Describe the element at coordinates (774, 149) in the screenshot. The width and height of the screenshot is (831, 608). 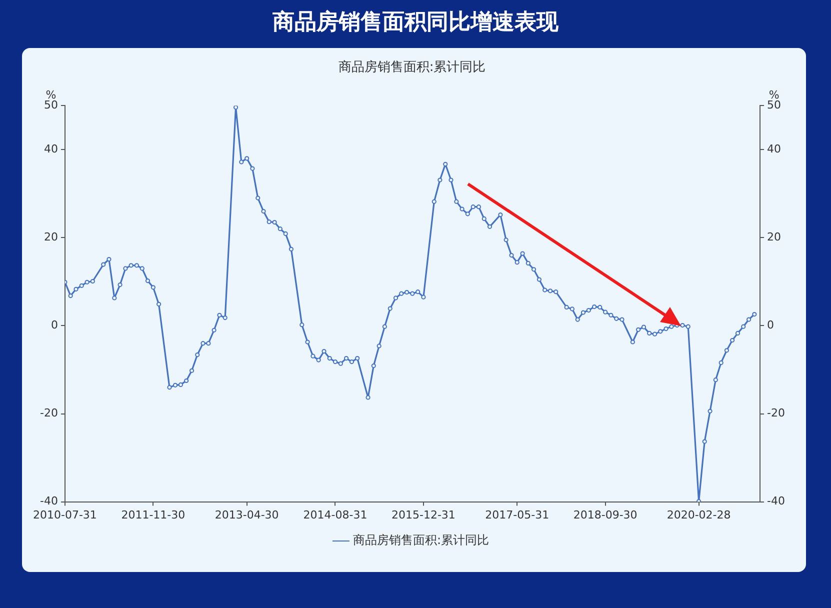
I see `y2-tick-label: 40` at that location.